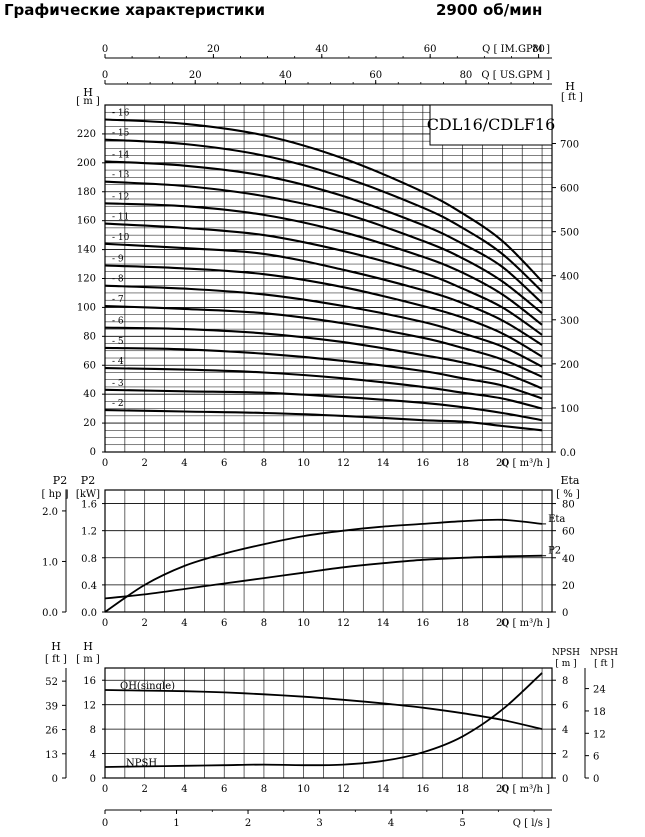  What do you see at coordinates (55, 779) in the screenshot?
I see `h-ft-tick-label: 0` at bounding box center [55, 779].